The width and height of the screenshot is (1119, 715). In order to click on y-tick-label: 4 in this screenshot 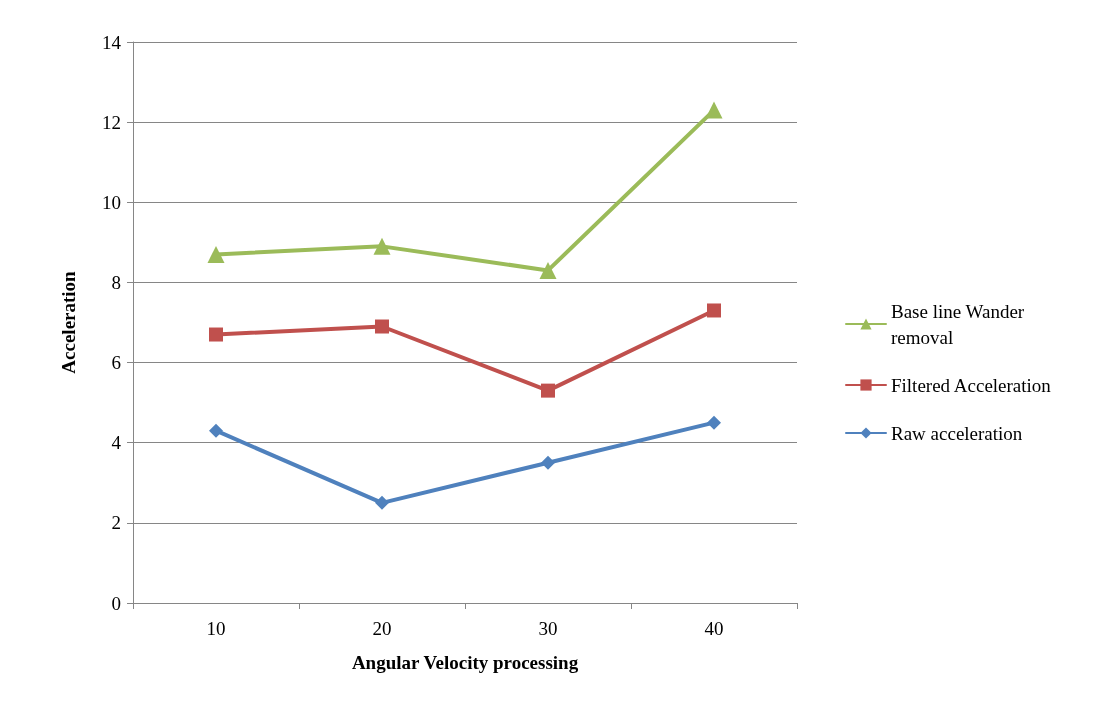, I will do `click(116, 443)`.